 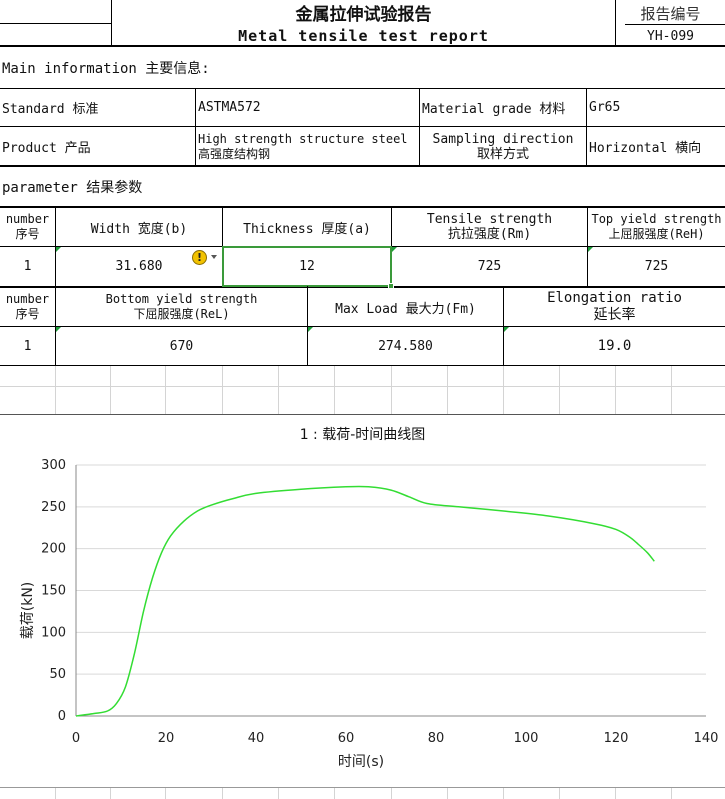 I want to click on material-grade-value: Gr65, so click(x=605, y=107).